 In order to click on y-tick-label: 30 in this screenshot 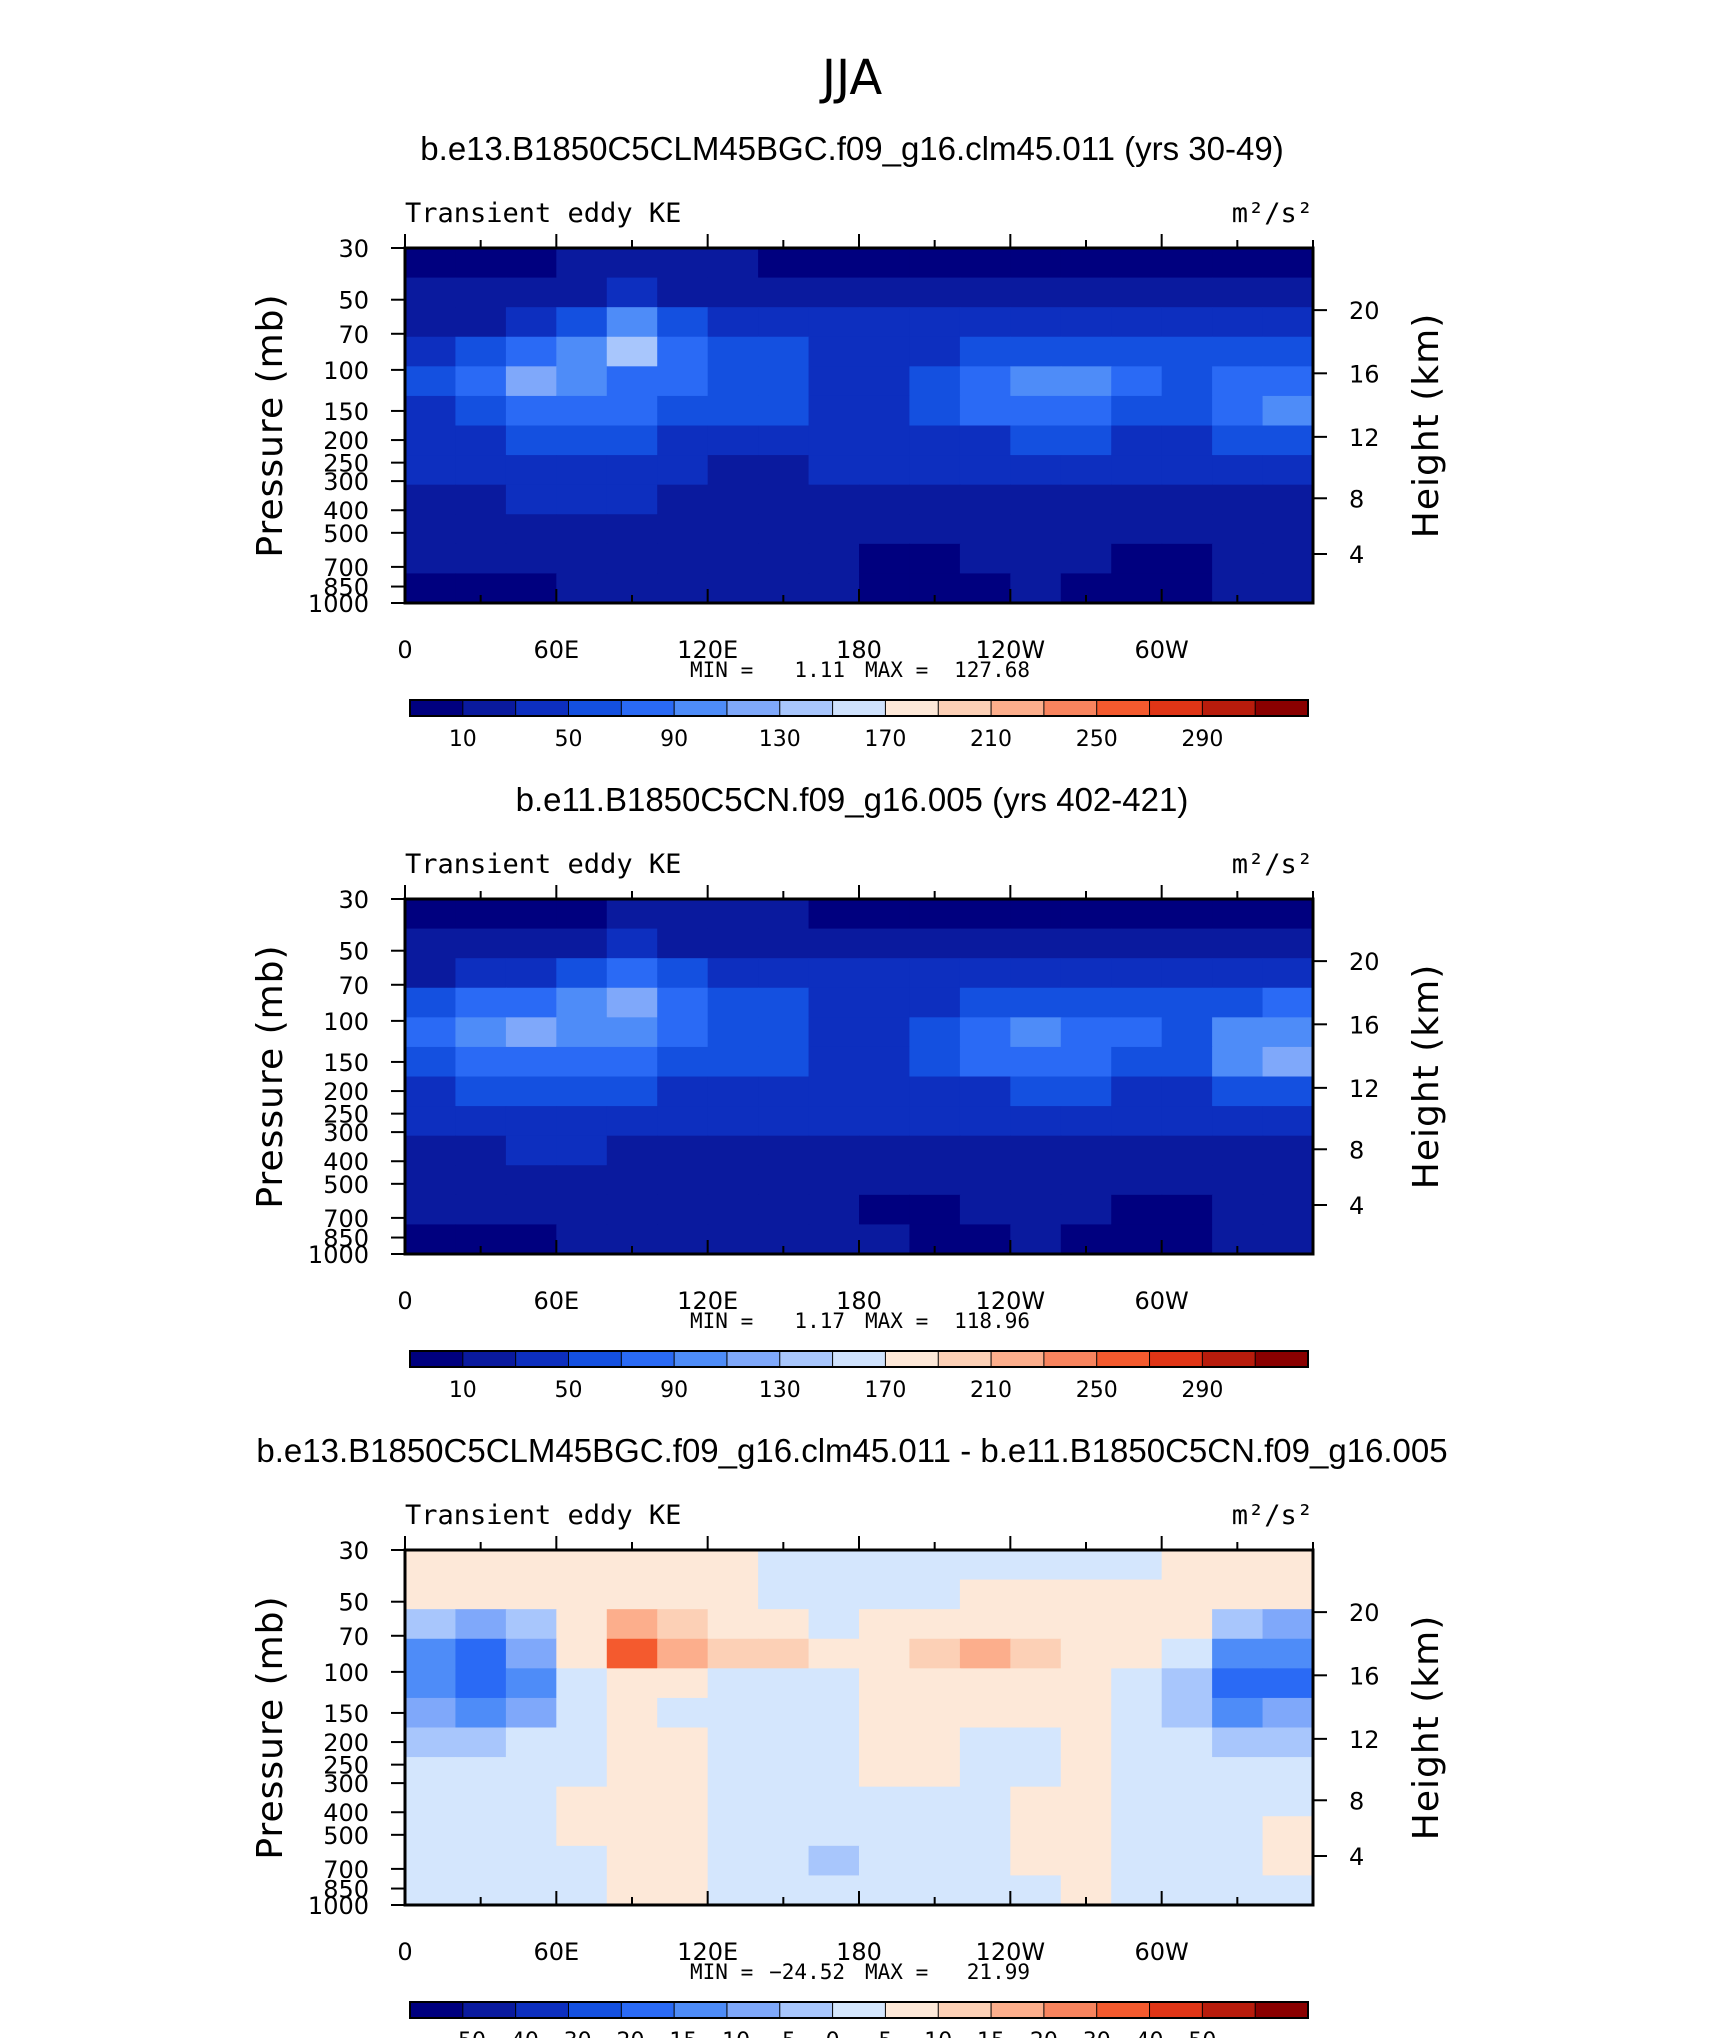, I will do `click(353, 249)`.